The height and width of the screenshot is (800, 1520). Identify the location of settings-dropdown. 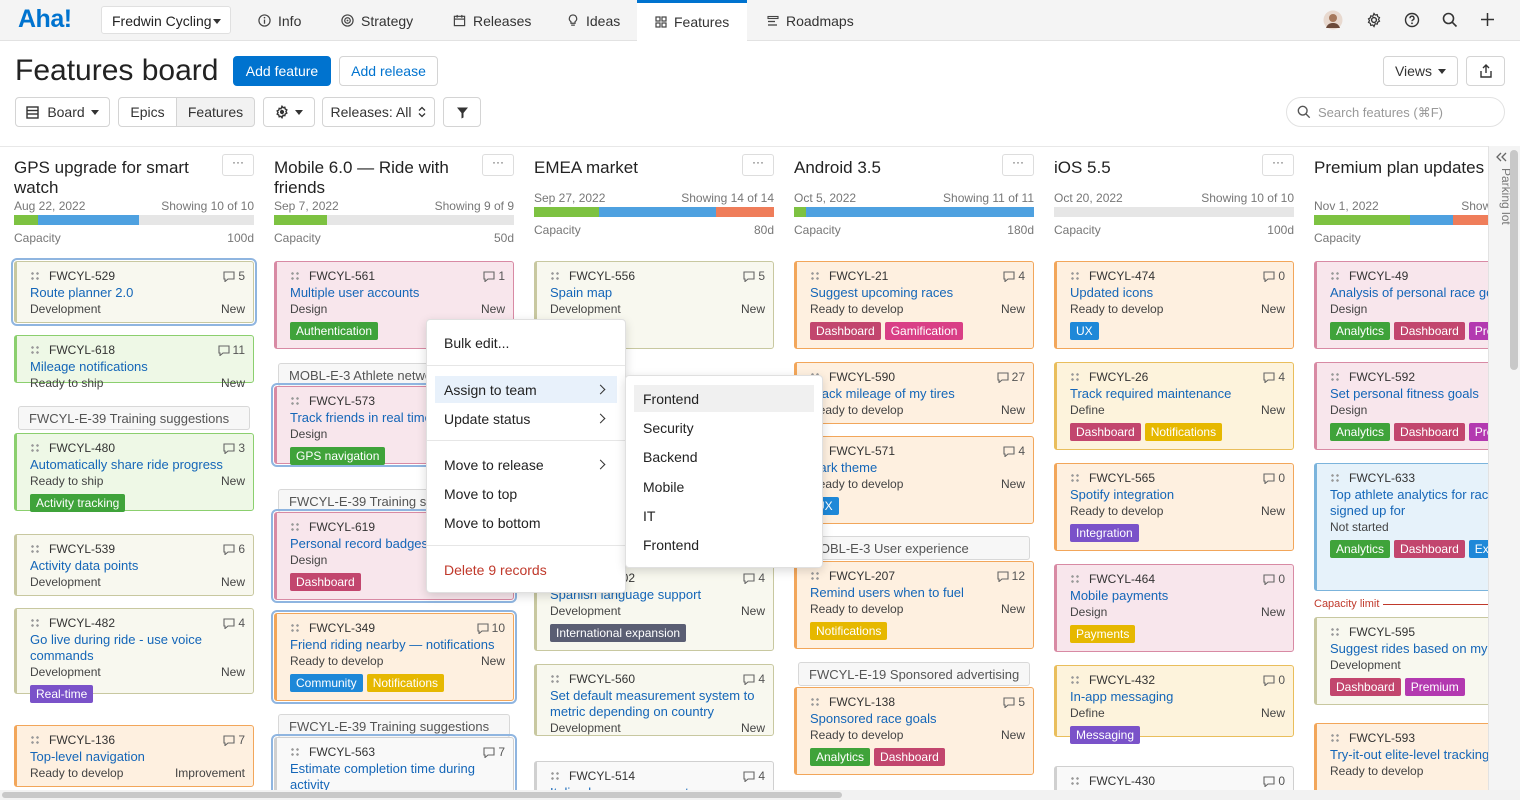
(289, 112).